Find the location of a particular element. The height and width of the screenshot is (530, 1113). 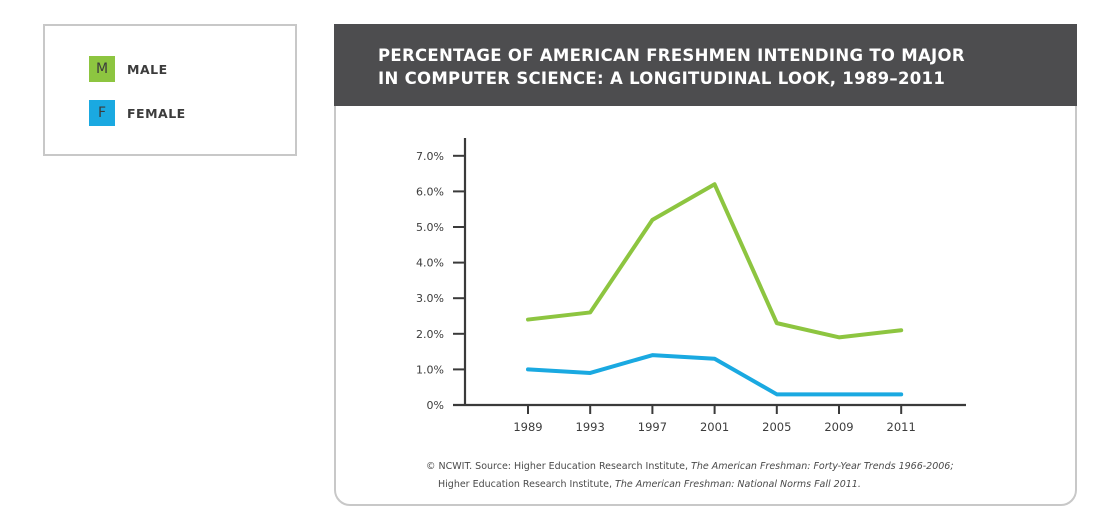

y-tick-label: 2.0% is located at coordinates (430, 334).